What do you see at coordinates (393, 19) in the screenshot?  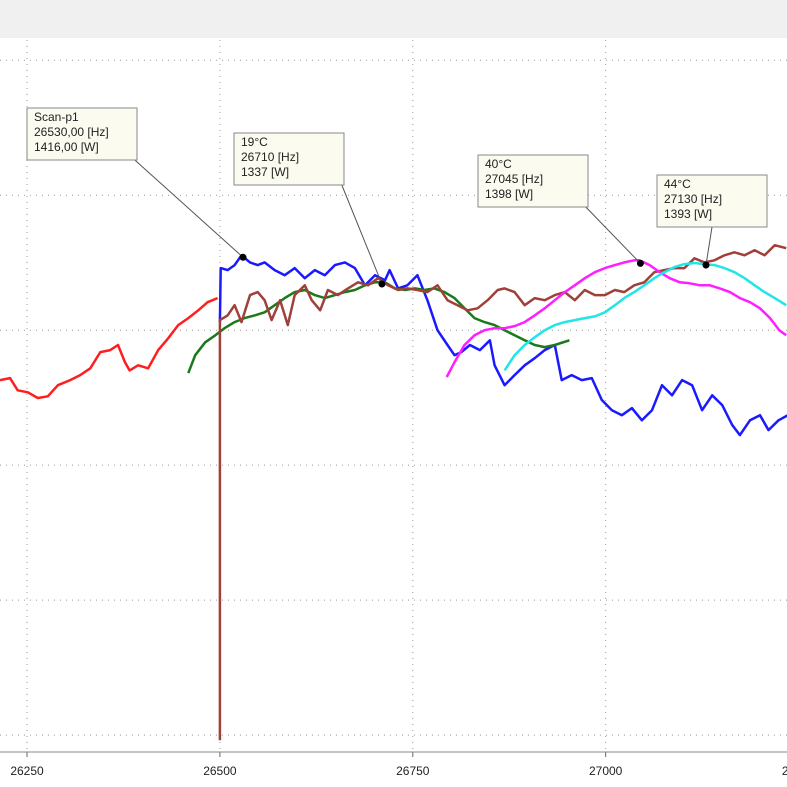 I see `header-band` at bounding box center [393, 19].